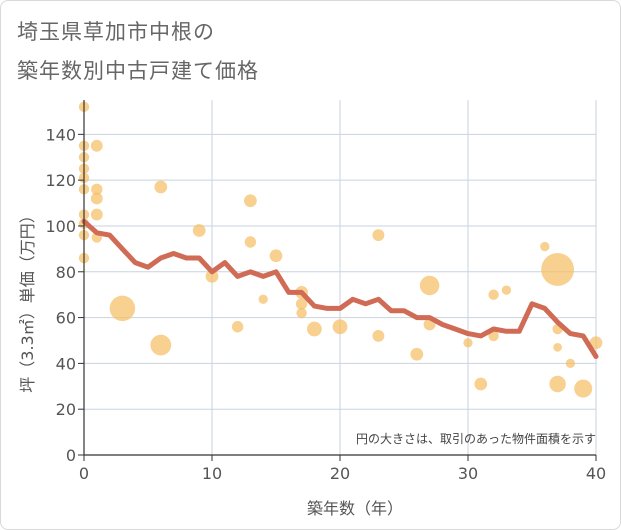 The image size is (621, 530). What do you see at coordinates (596, 473) in the screenshot?
I see `x-tick-label: 40` at bounding box center [596, 473].